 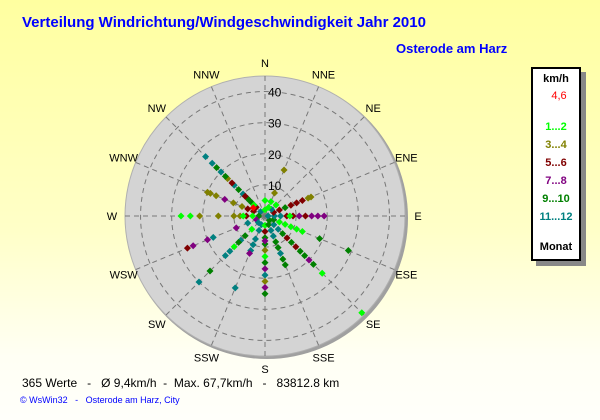 I want to click on radial-tick-label: 10, so click(x=275, y=186).